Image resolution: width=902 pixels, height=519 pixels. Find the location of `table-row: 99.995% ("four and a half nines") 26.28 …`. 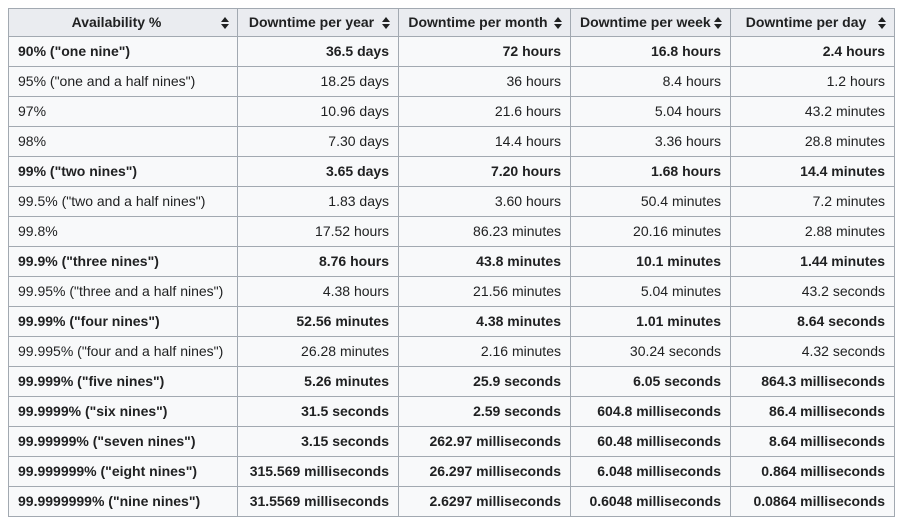

table-row: 99.995% ("four and a half nines") 26.28 … is located at coordinates (451, 351).